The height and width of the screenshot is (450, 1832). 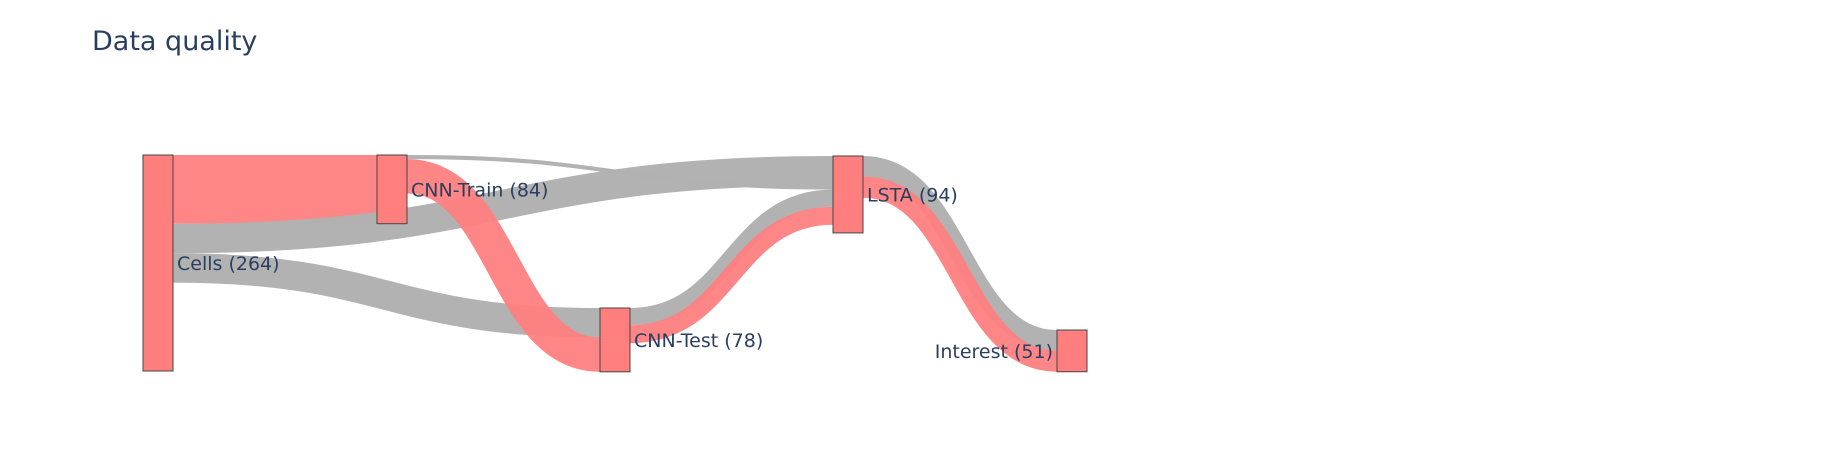 I want to click on node-label-lsta: LSTA (94), so click(x=912, y=195).